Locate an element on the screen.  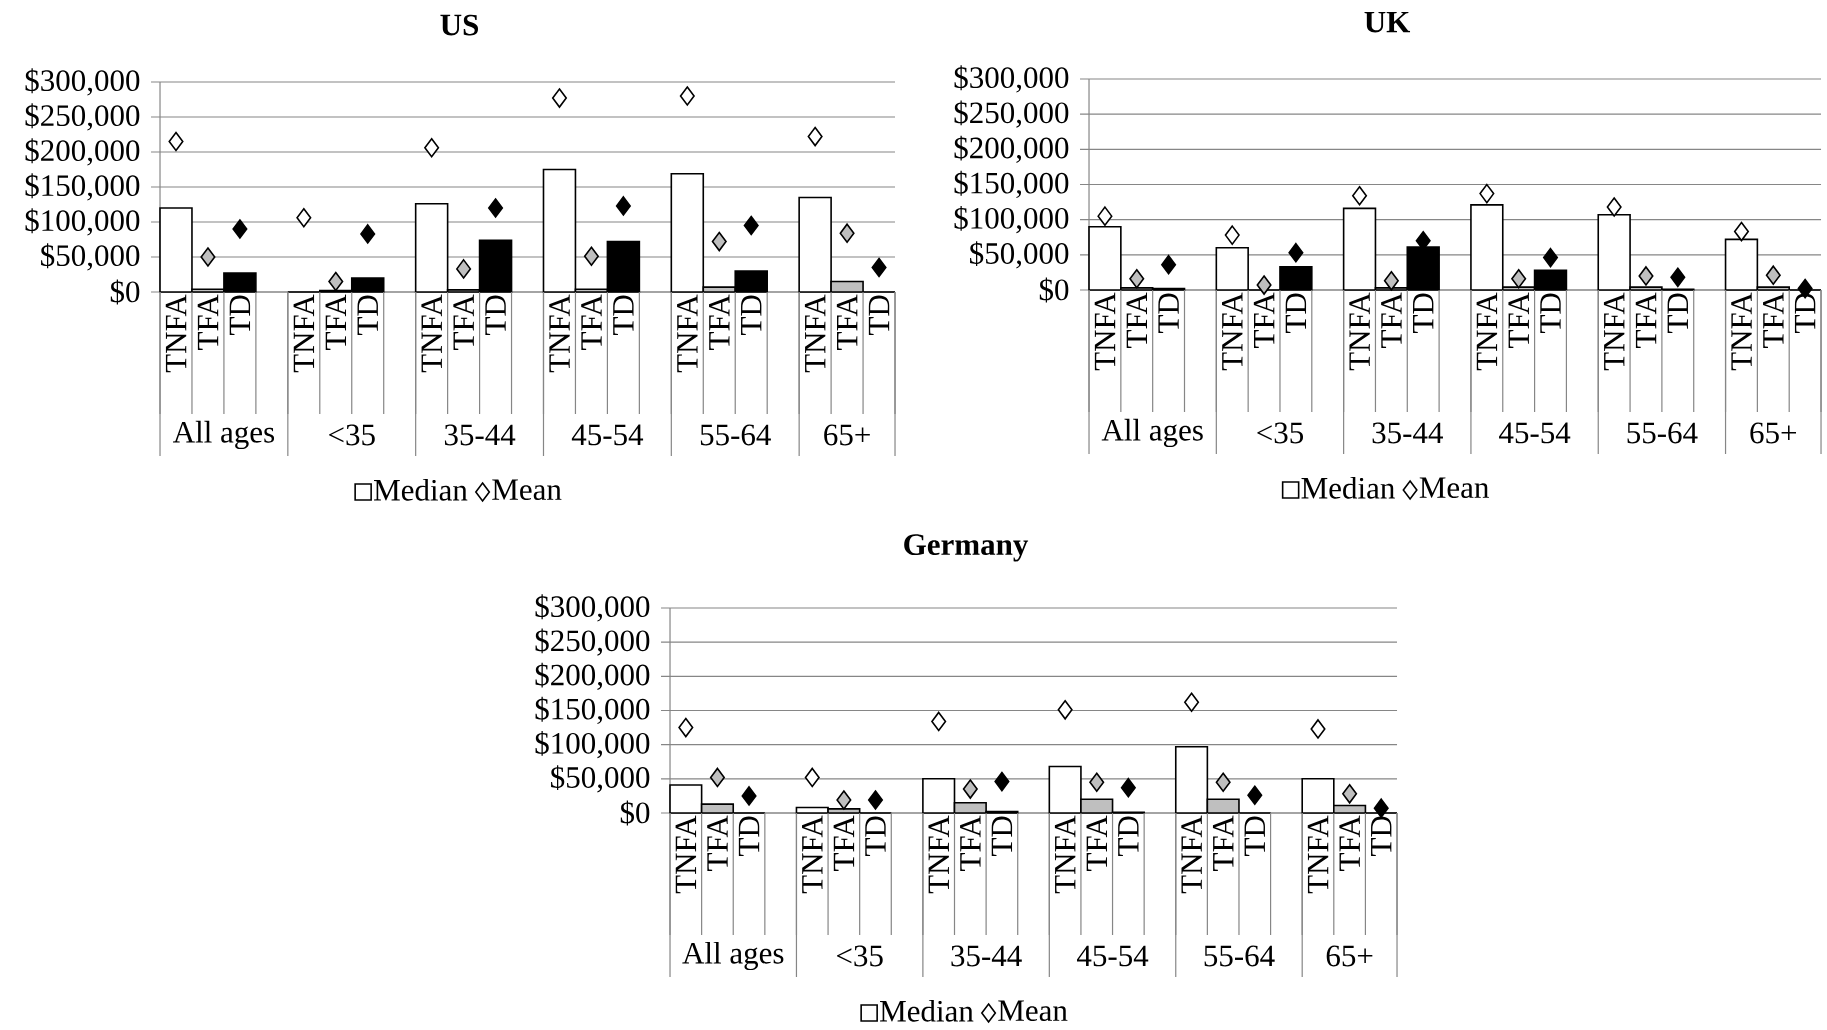
chart-title: Germany is located at coordinates (966, 548).